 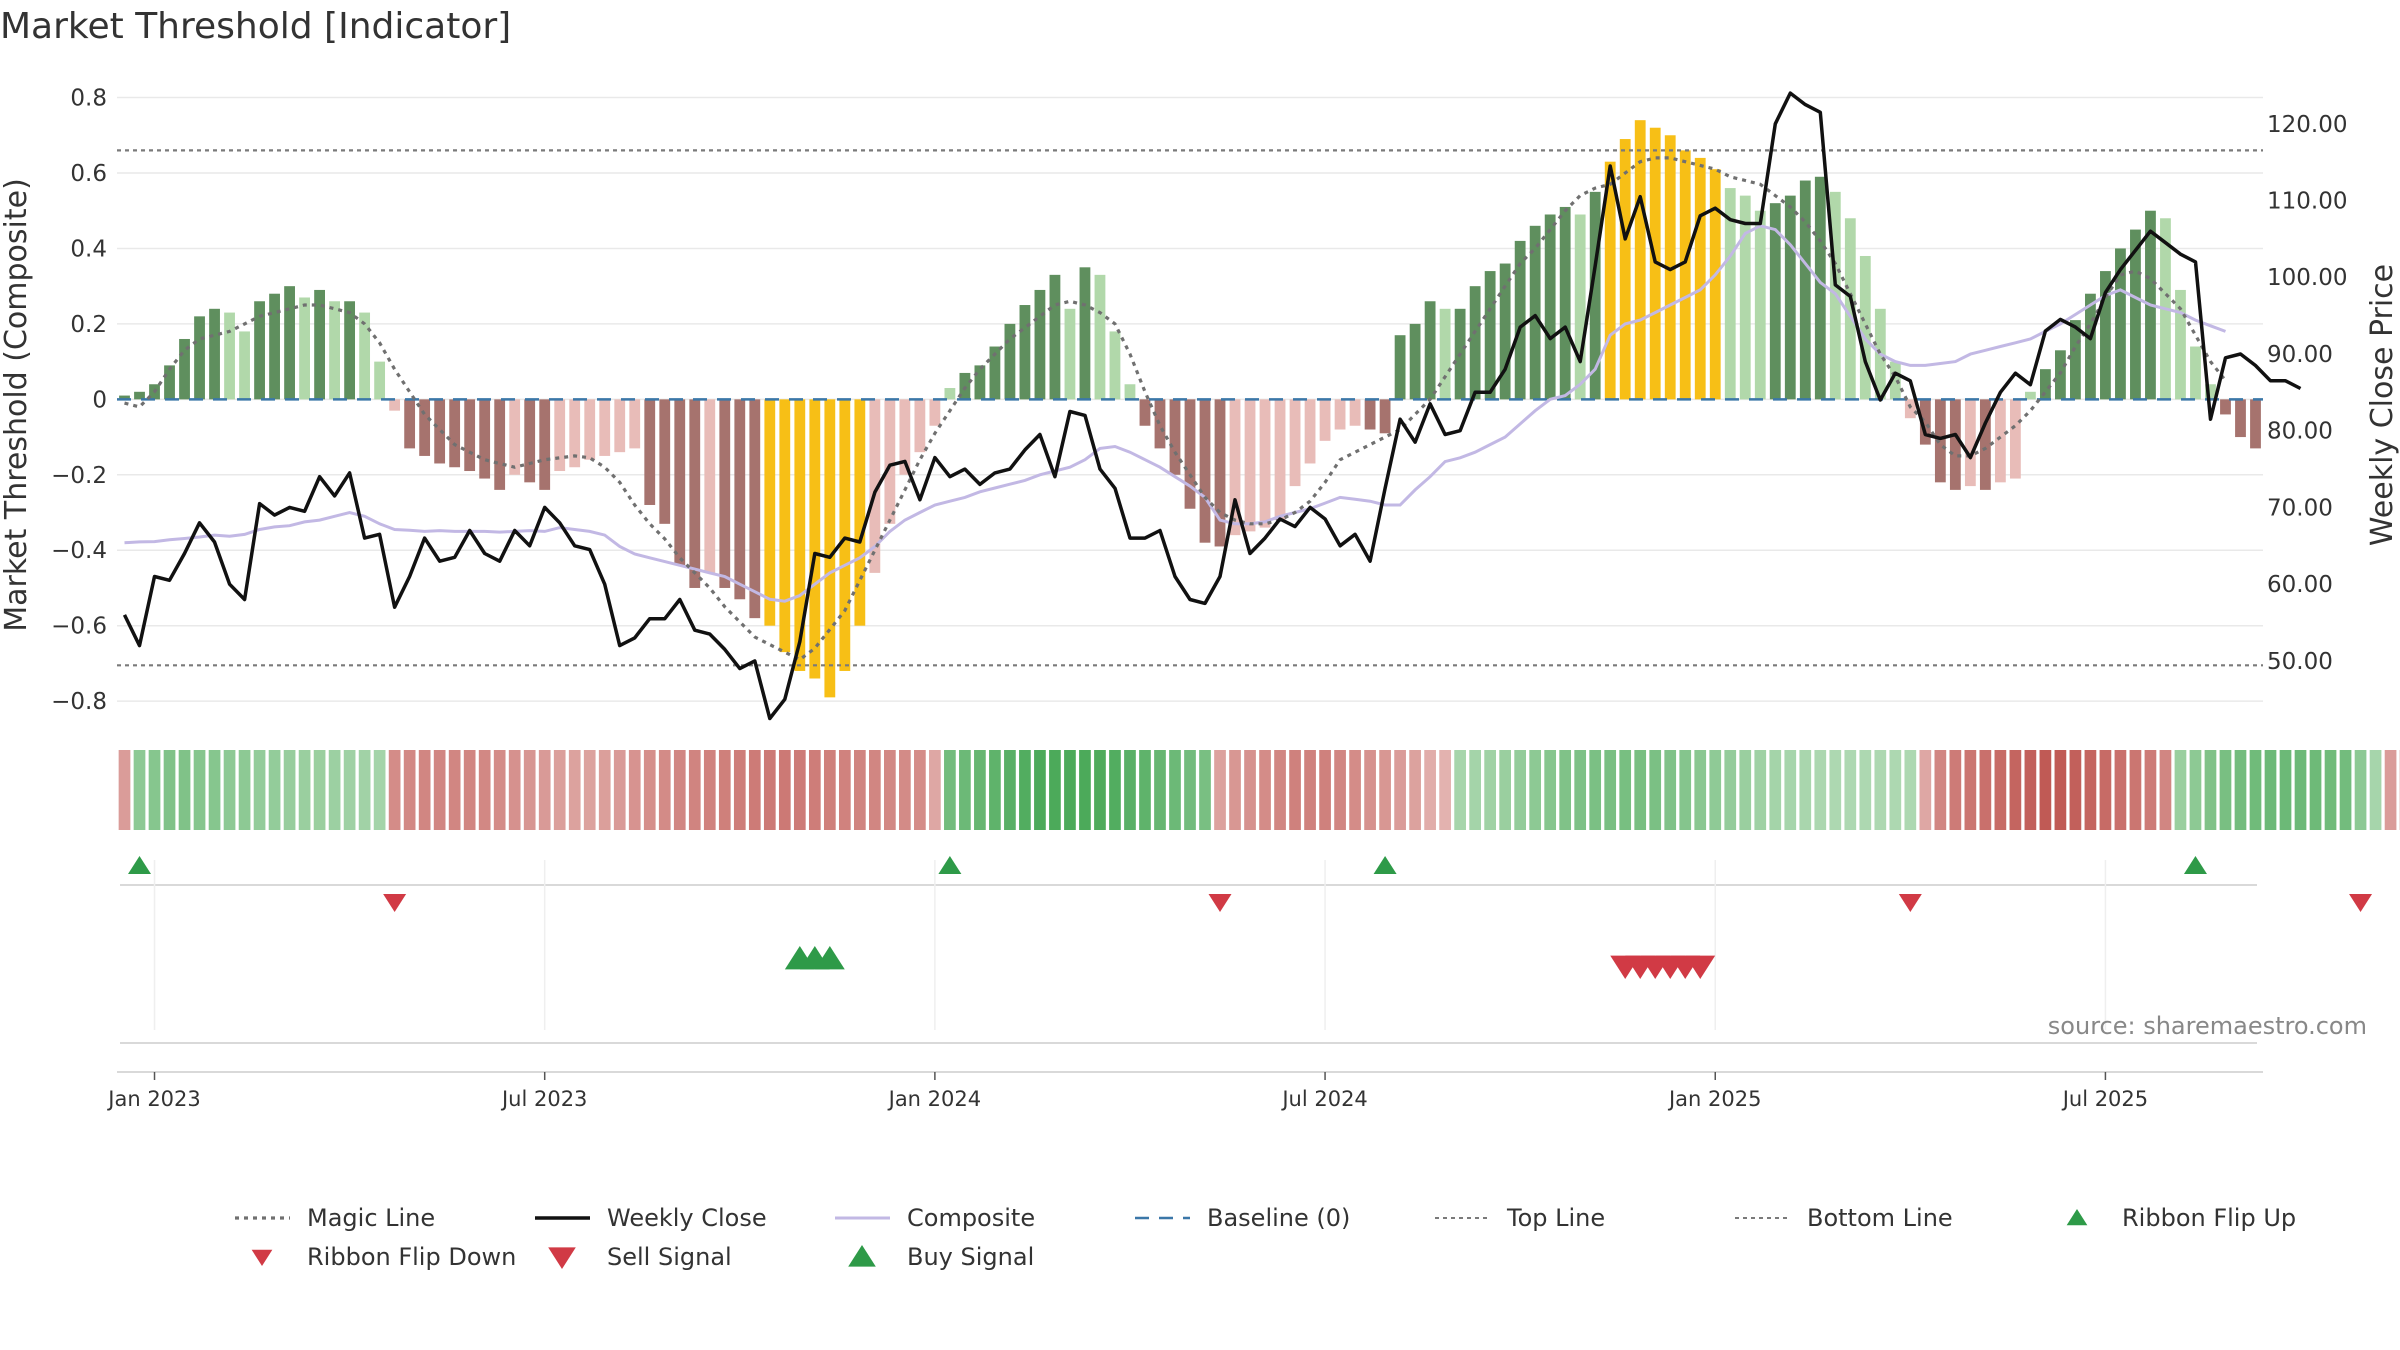 I want to click on legend-item: Composite, so click(x=935, y=1218).